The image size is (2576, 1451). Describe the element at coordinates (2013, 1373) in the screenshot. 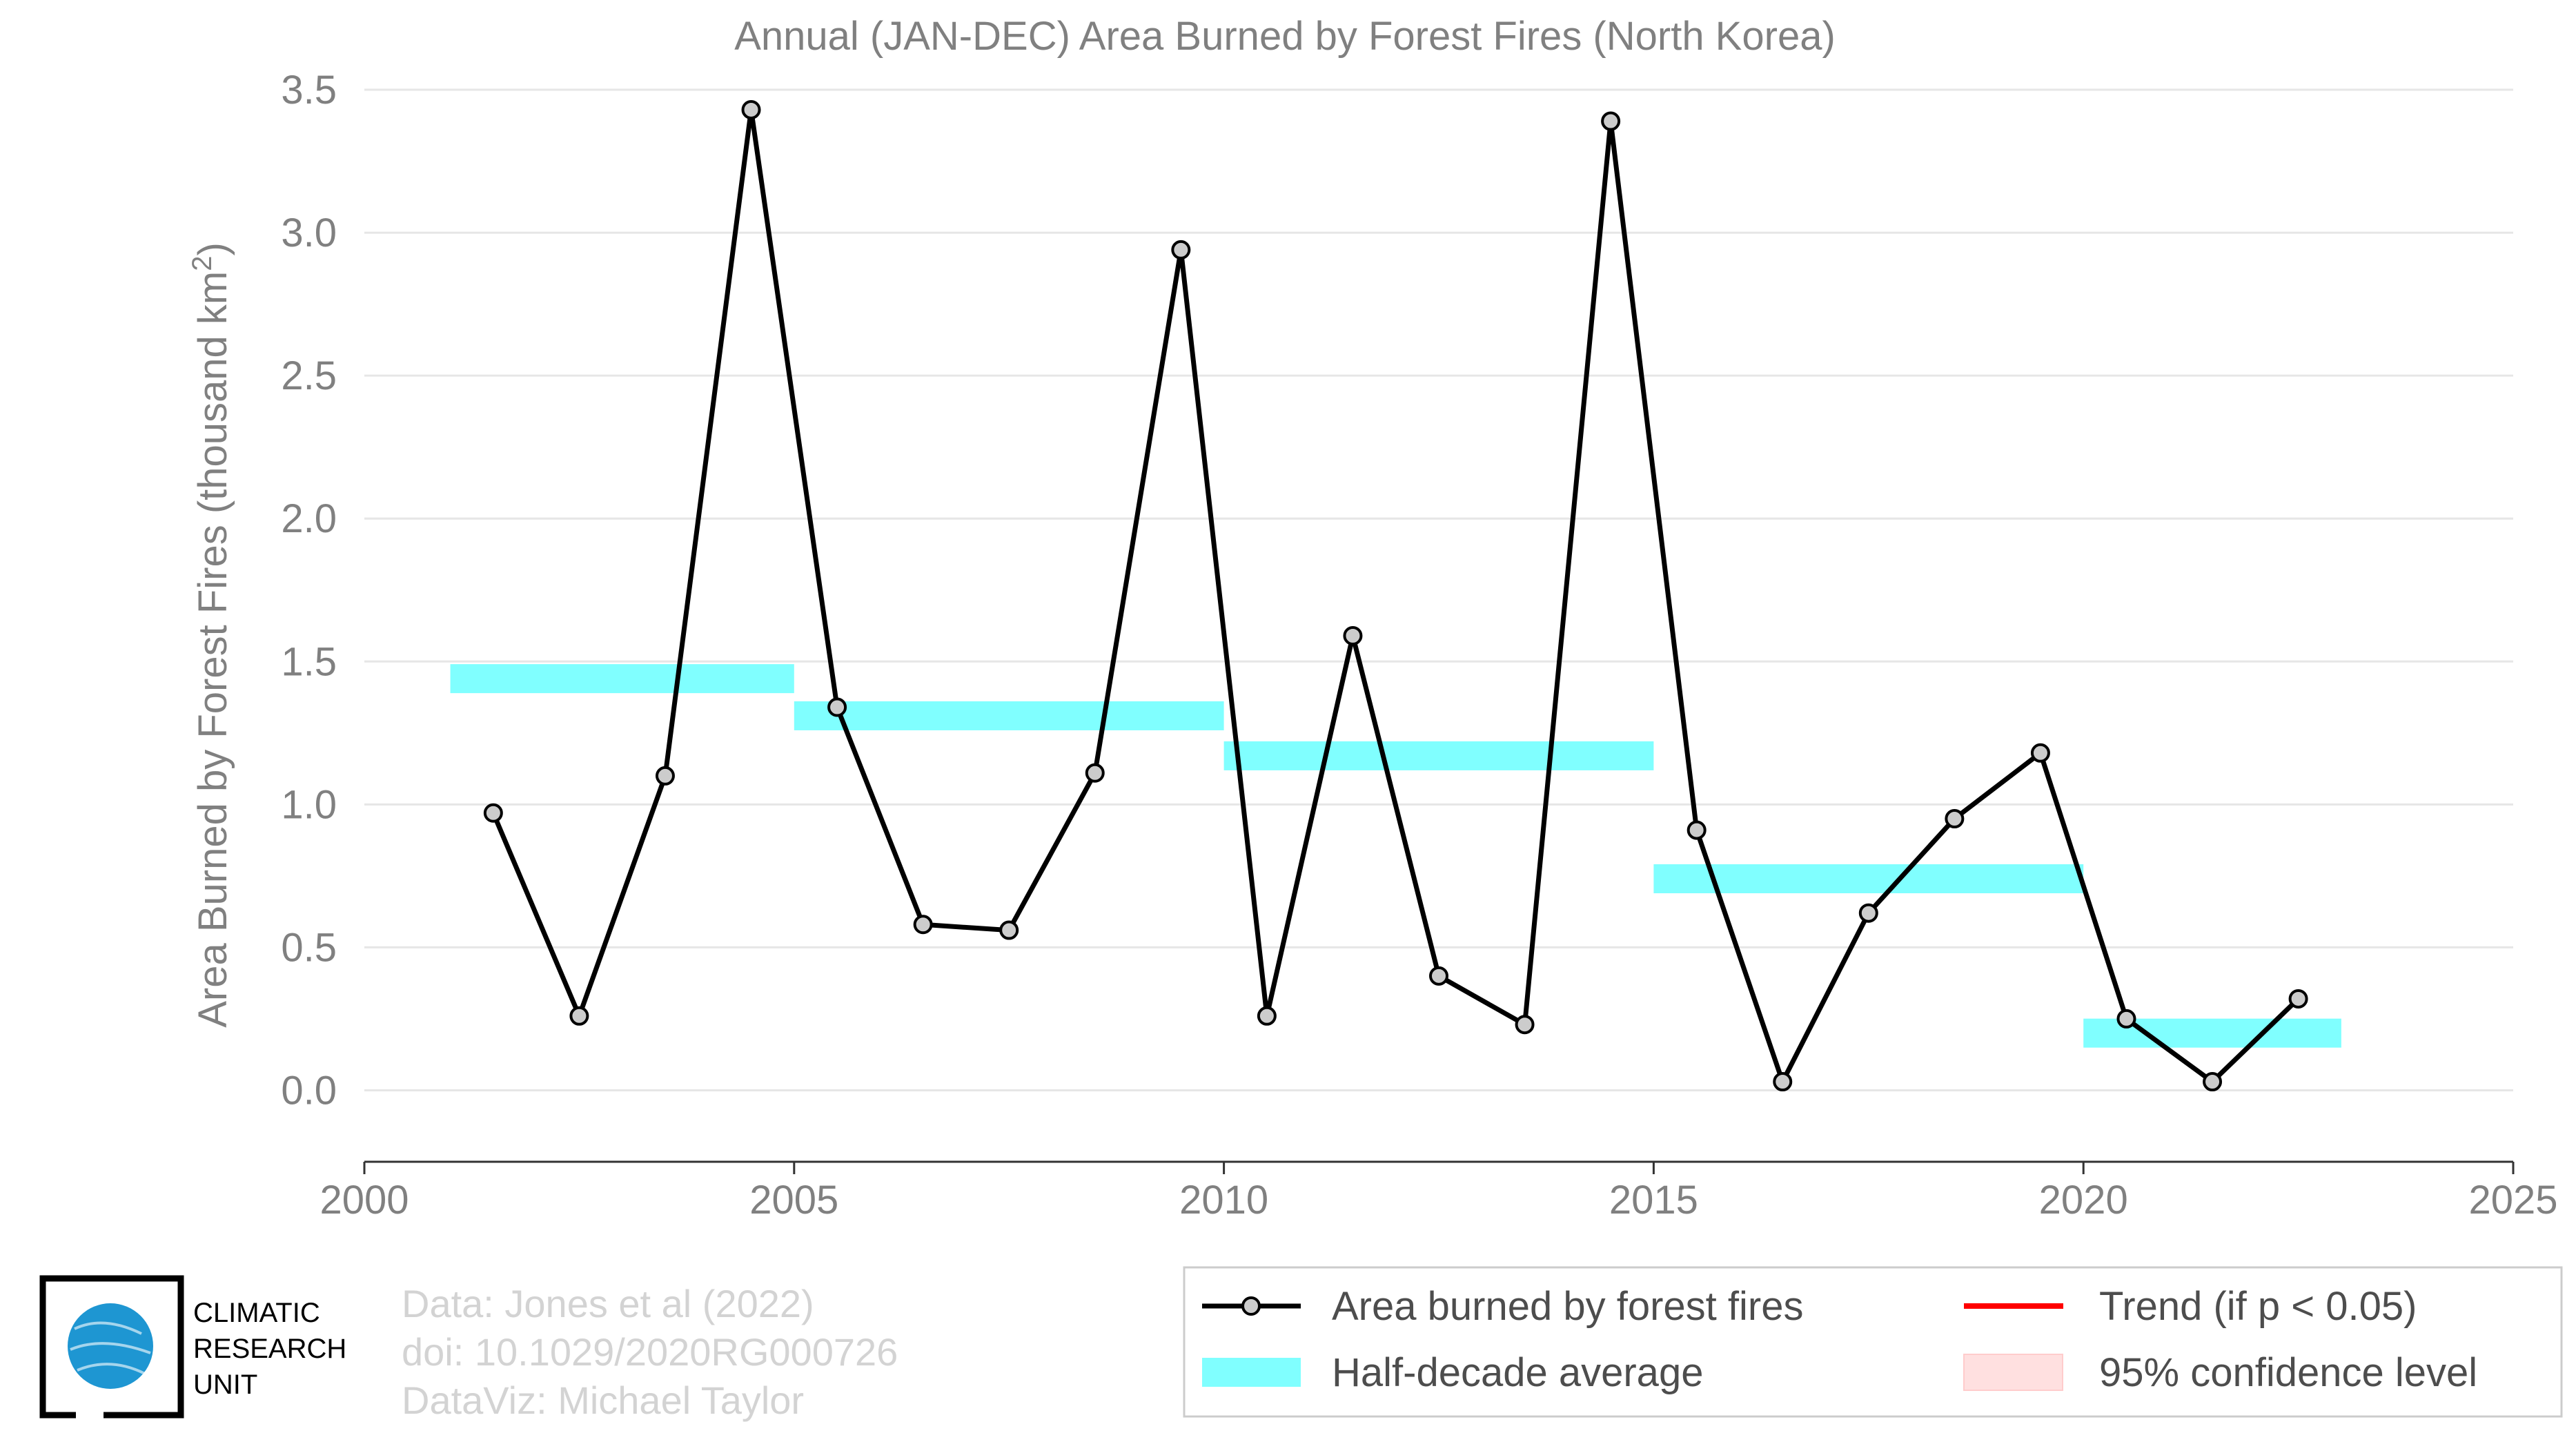

I see `legend-confidence-band-icon` at that location.